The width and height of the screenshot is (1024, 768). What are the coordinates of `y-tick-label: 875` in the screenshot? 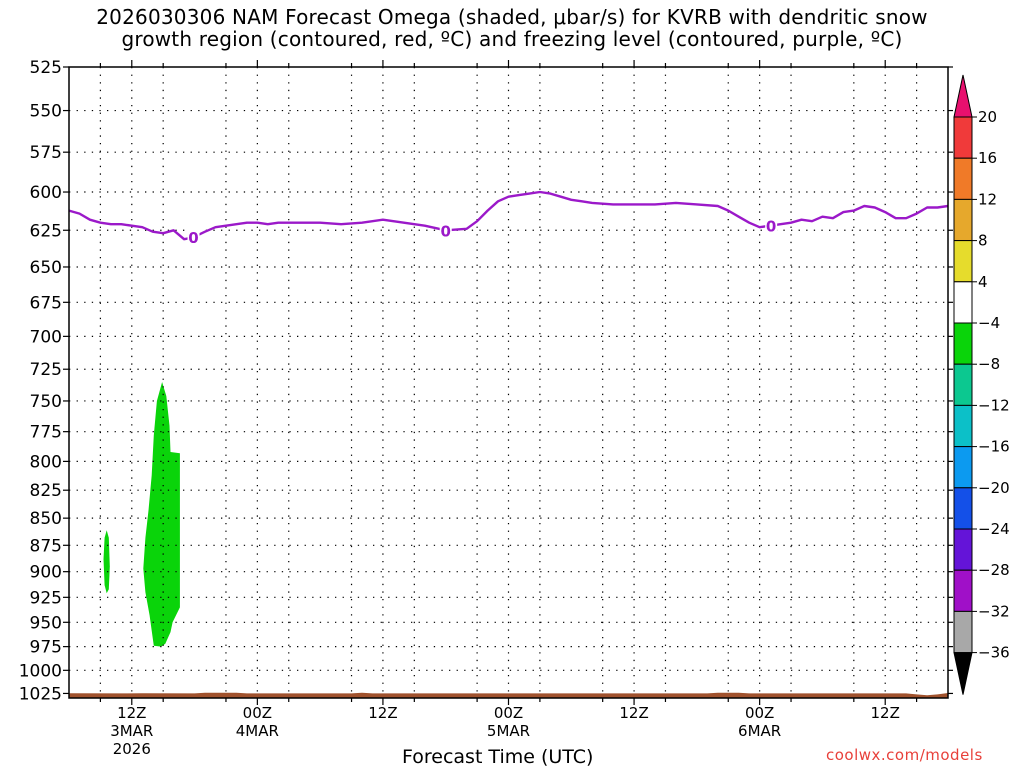 It's located at (46, 546).